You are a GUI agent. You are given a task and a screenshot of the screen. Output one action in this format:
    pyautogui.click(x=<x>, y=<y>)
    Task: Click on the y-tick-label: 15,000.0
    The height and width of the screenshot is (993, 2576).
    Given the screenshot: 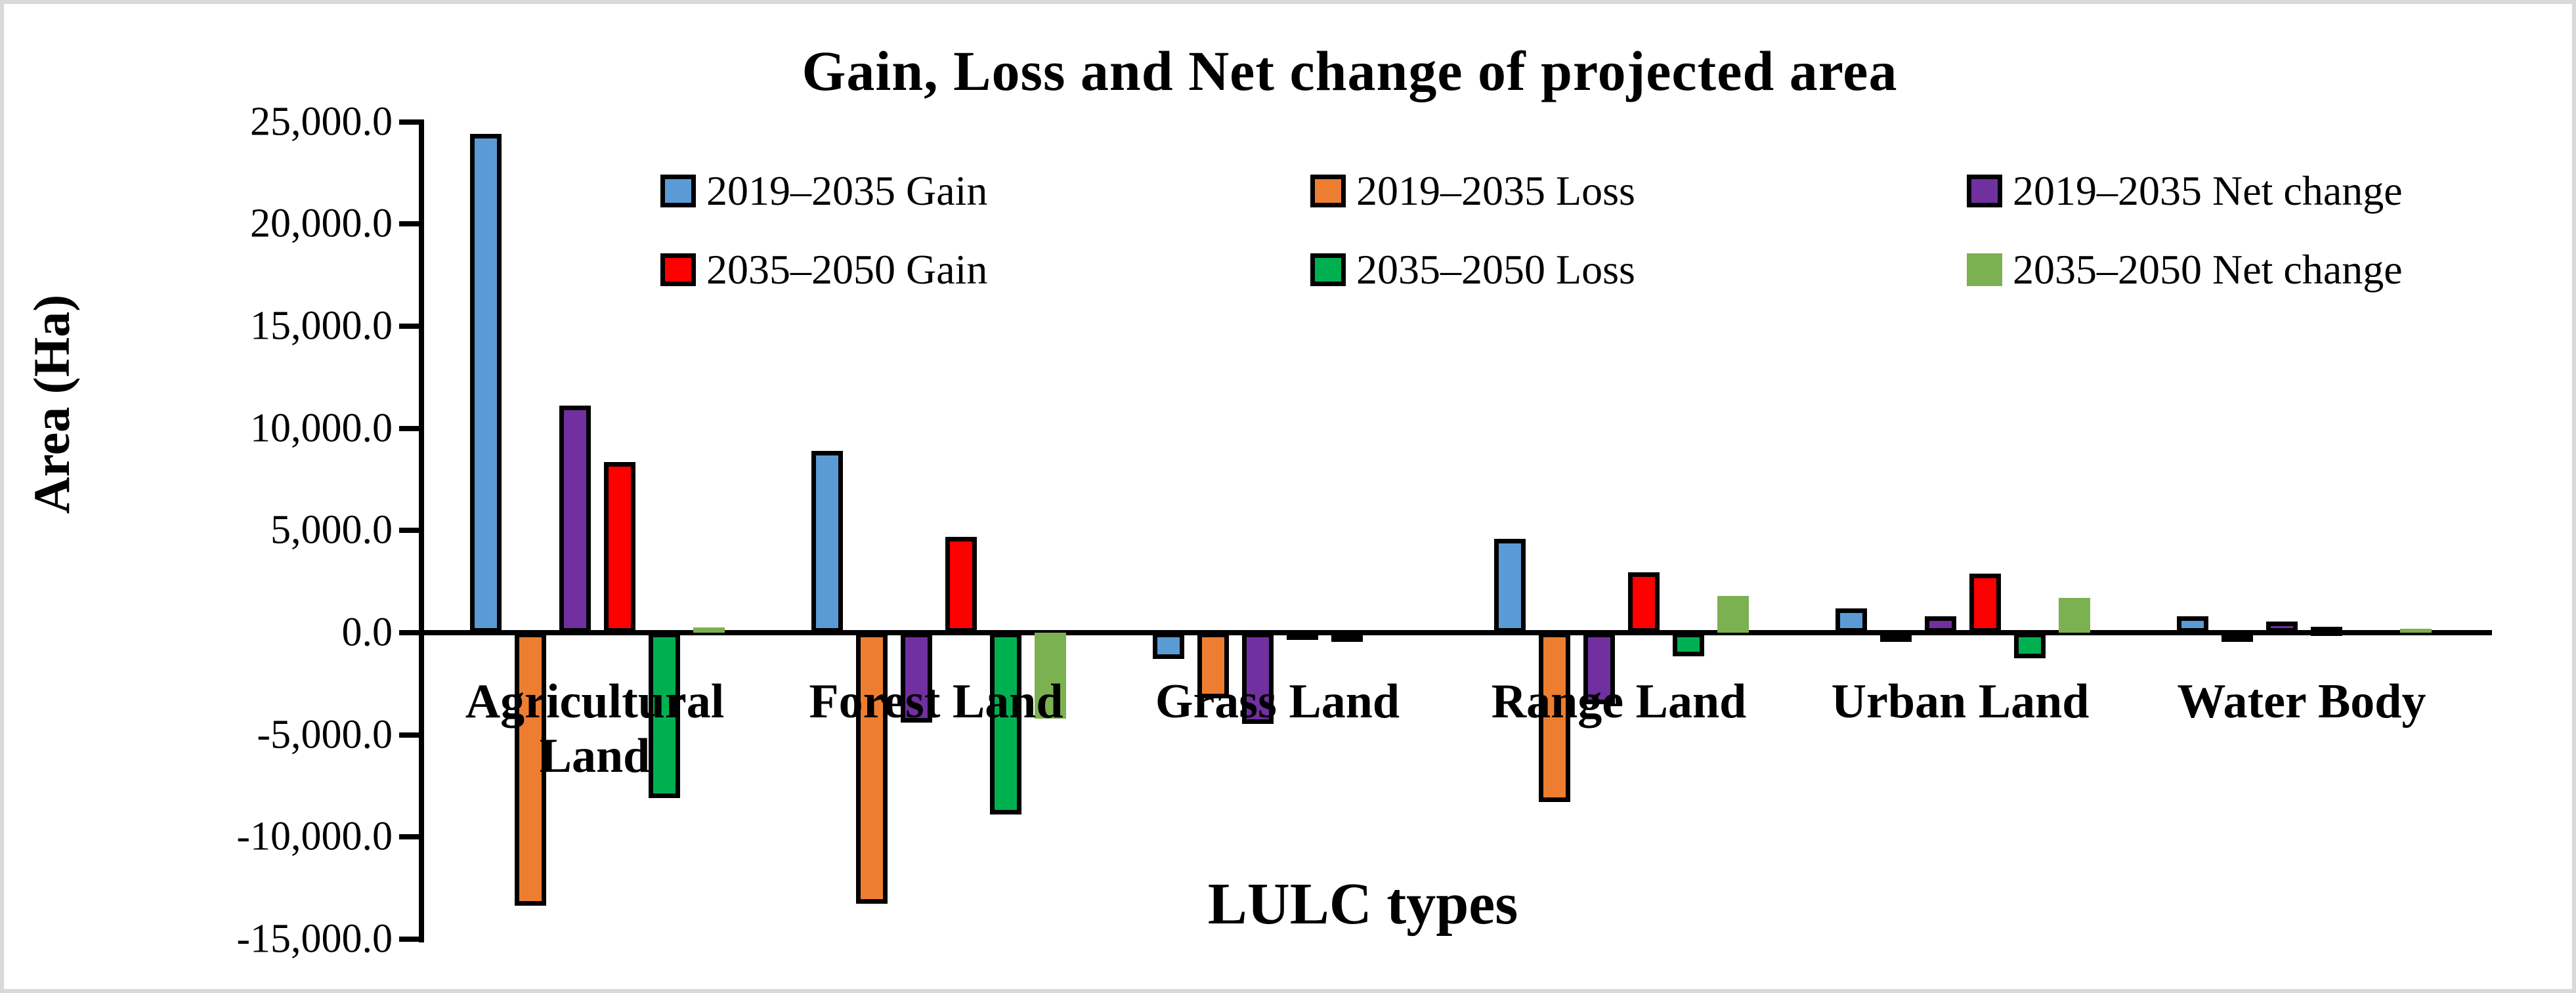 What is the action you would take?
    pyautogui.click(x=321, y=326)
    